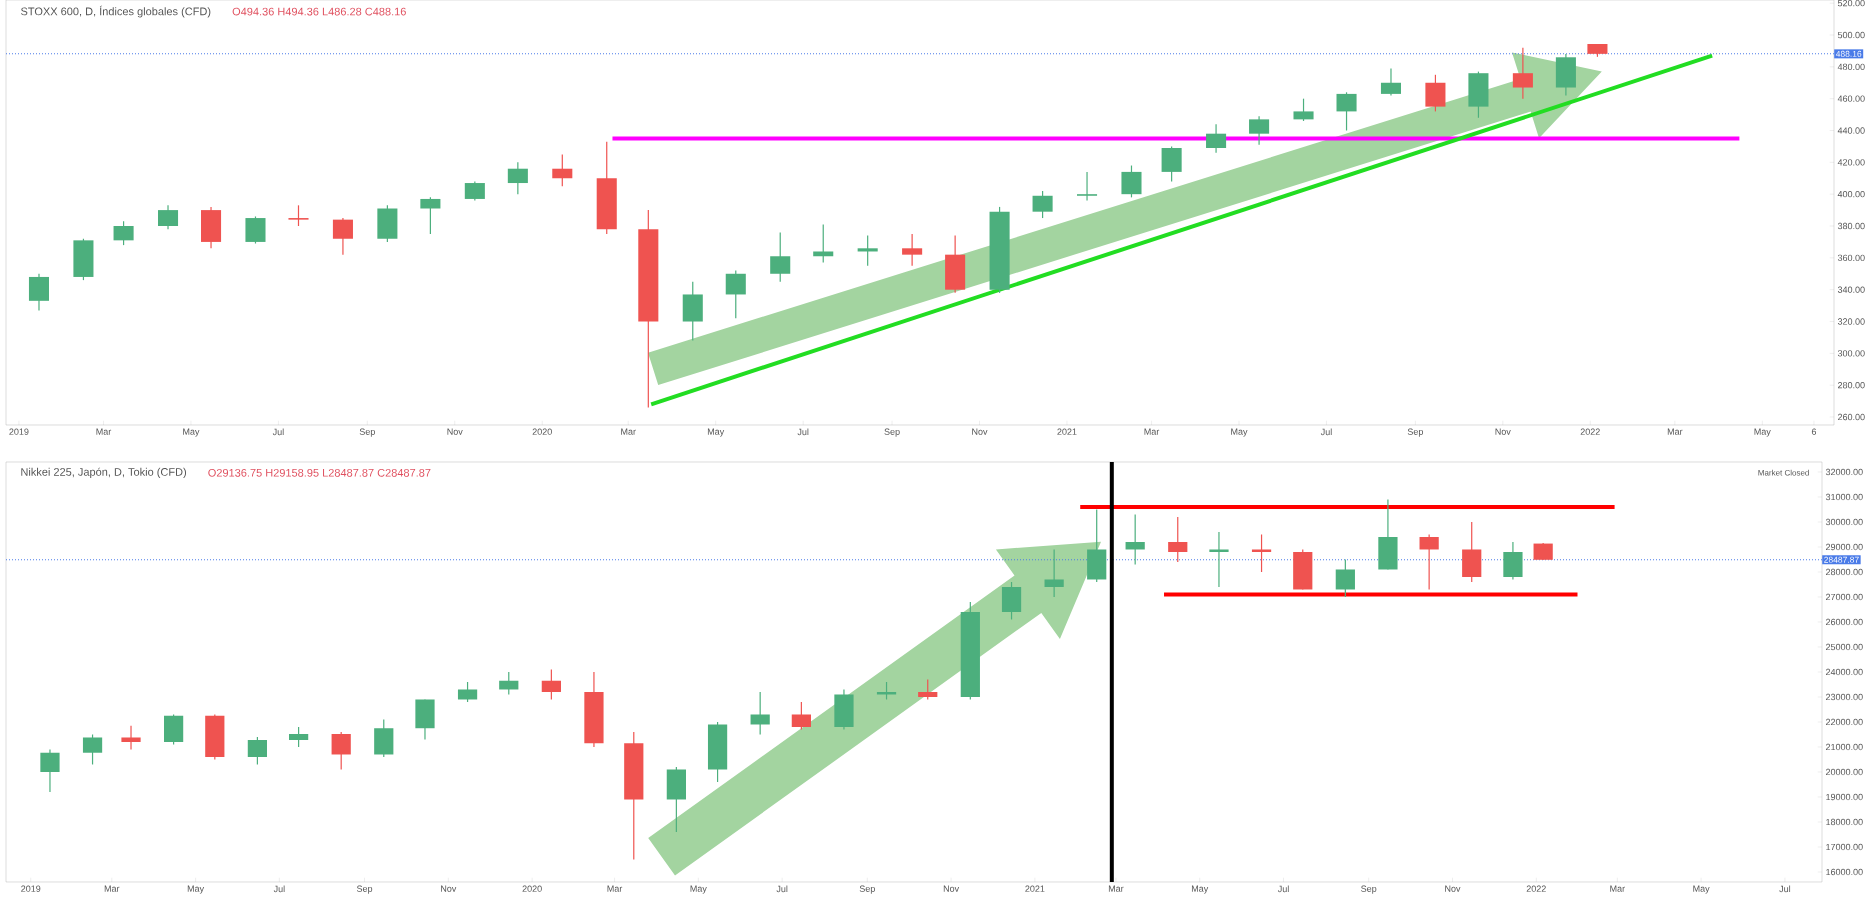 The image size is (1868, 901). Describe the element at coordinates (1783, 472) in the screenshot. I see `annotation: Market Closed` at that location.